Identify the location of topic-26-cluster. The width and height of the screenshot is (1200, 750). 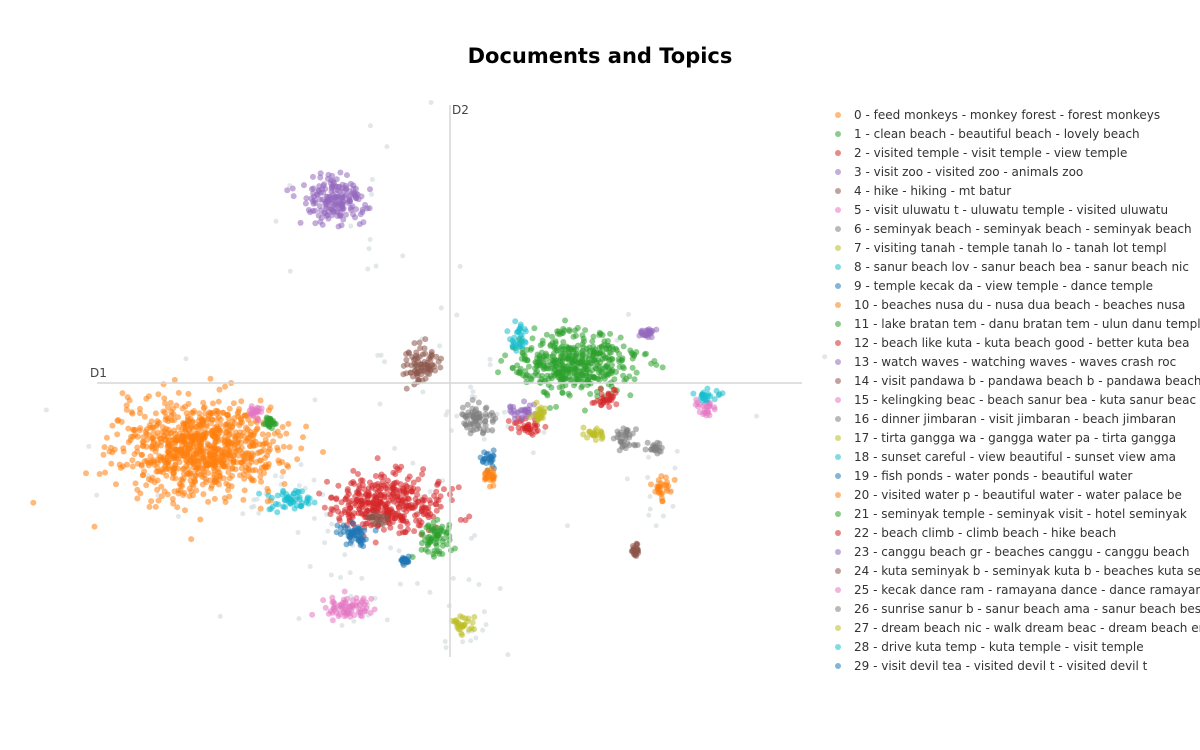
(653, 448).